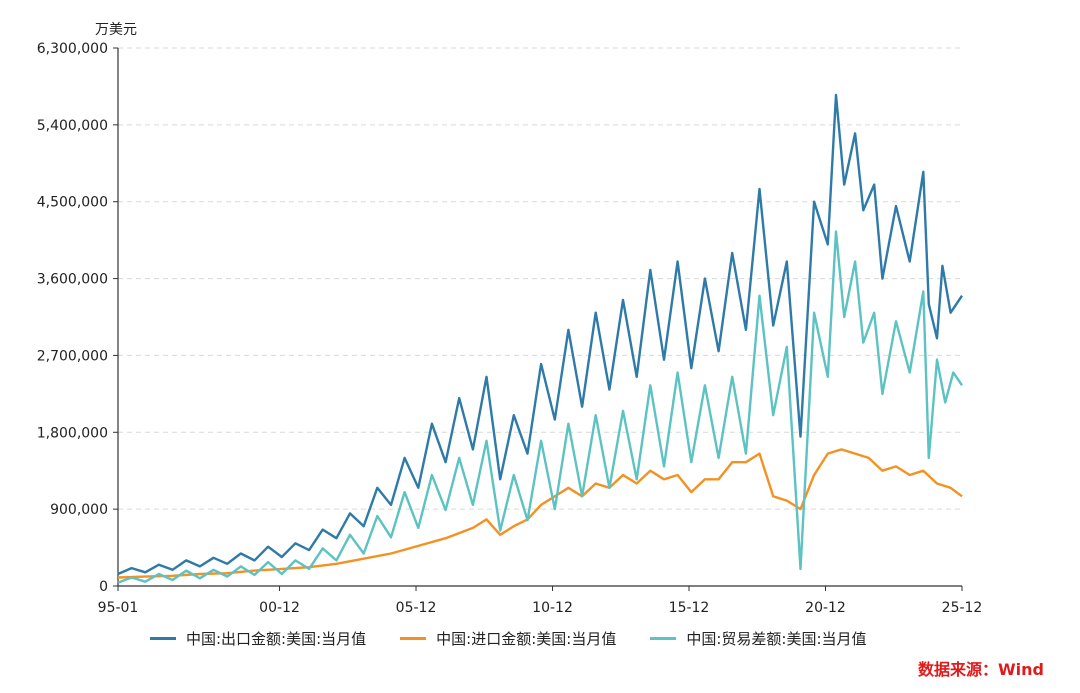 The height and width of the screenshot is (693, 1080). Describe the element at coordinates (276, 639) in the screenshot. I see `legend-label-export: 中国:出口金额:美国:当月值` at that location.